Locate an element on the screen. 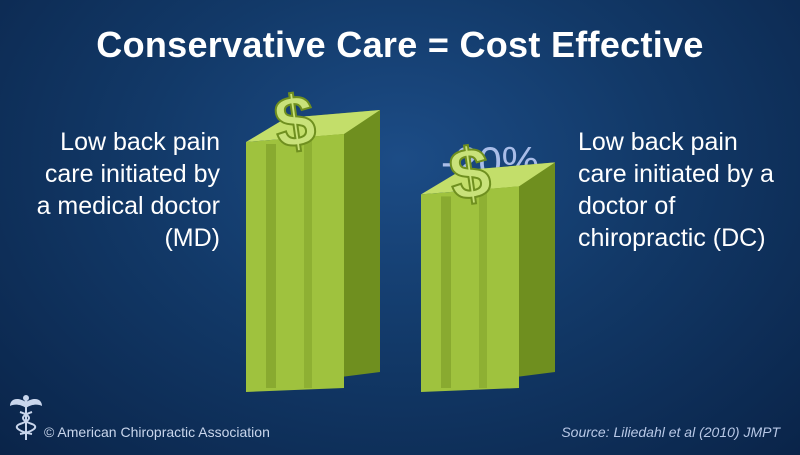  chart-title: Conservative Care = Cost Effective is located at coordinates (400, 44).